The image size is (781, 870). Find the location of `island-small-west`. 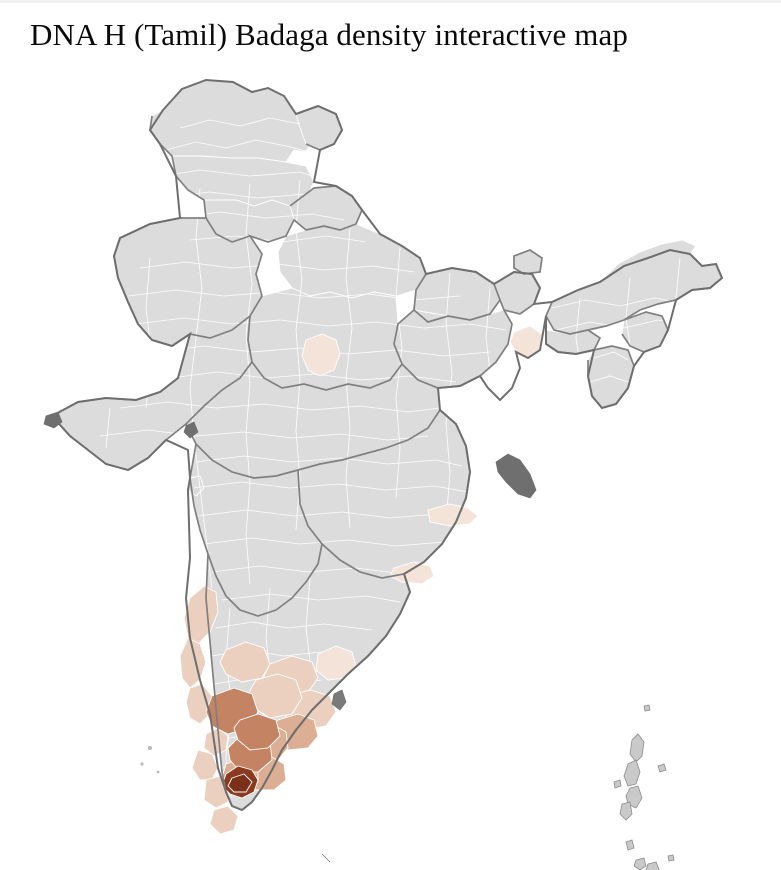

island-small-west is located at coordinates (617, 784).